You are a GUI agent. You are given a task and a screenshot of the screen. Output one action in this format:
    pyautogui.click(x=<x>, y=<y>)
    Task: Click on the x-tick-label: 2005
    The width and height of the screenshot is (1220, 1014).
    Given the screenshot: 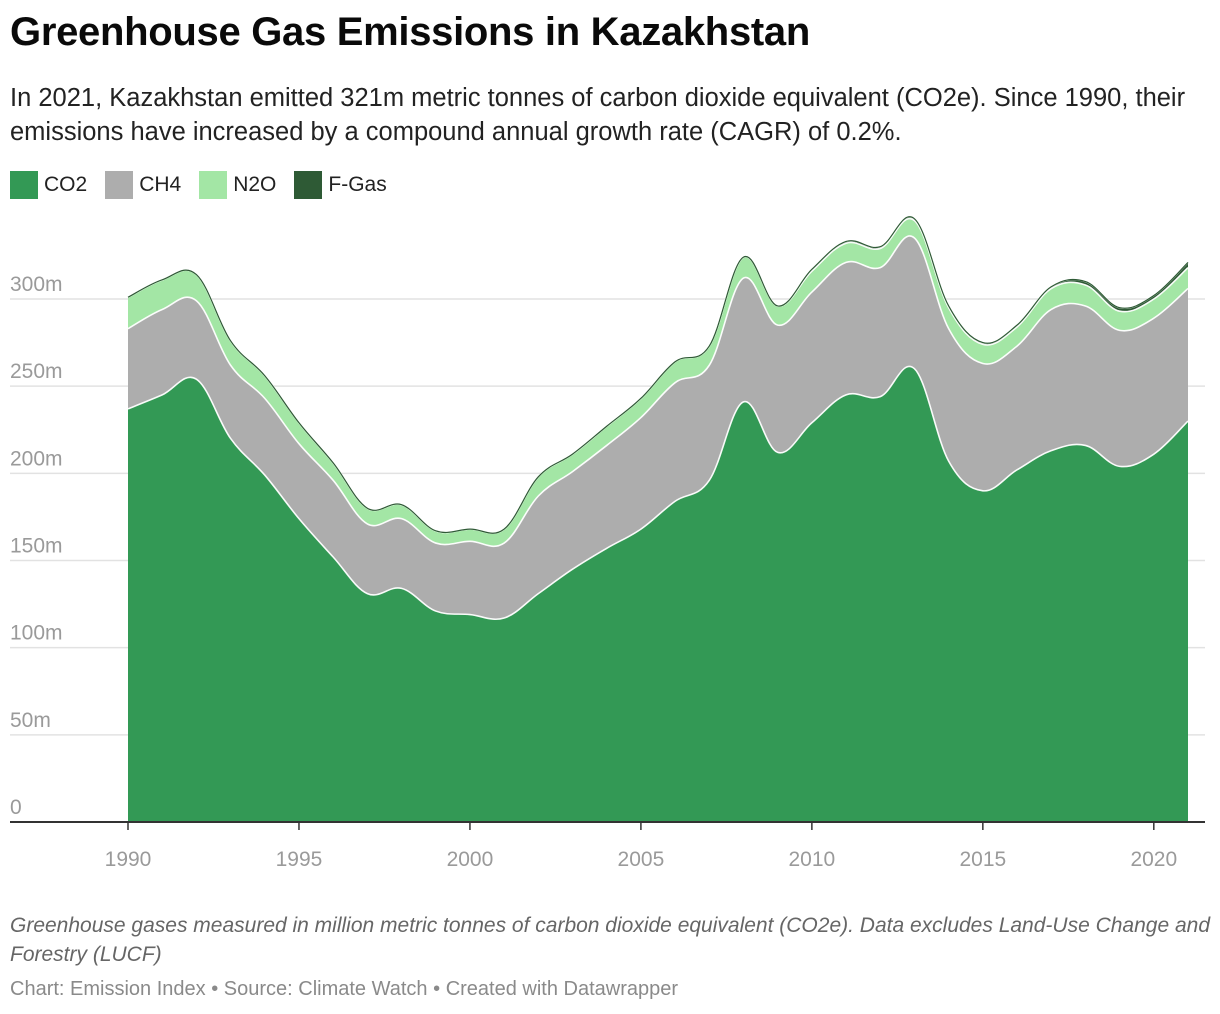 What is the action you would take?
    pyautogui.click(x=641, y=859)
    